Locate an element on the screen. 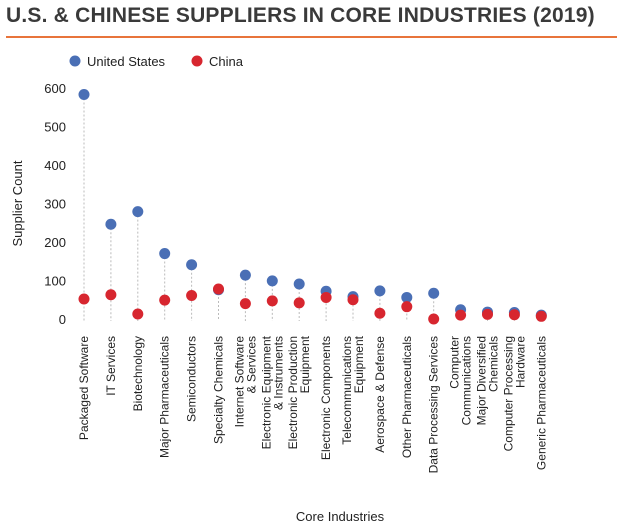 The width and height of the screenshot is (623, 528). x-tick-label: ComputerCommunications is located at coordinates (461, 380).